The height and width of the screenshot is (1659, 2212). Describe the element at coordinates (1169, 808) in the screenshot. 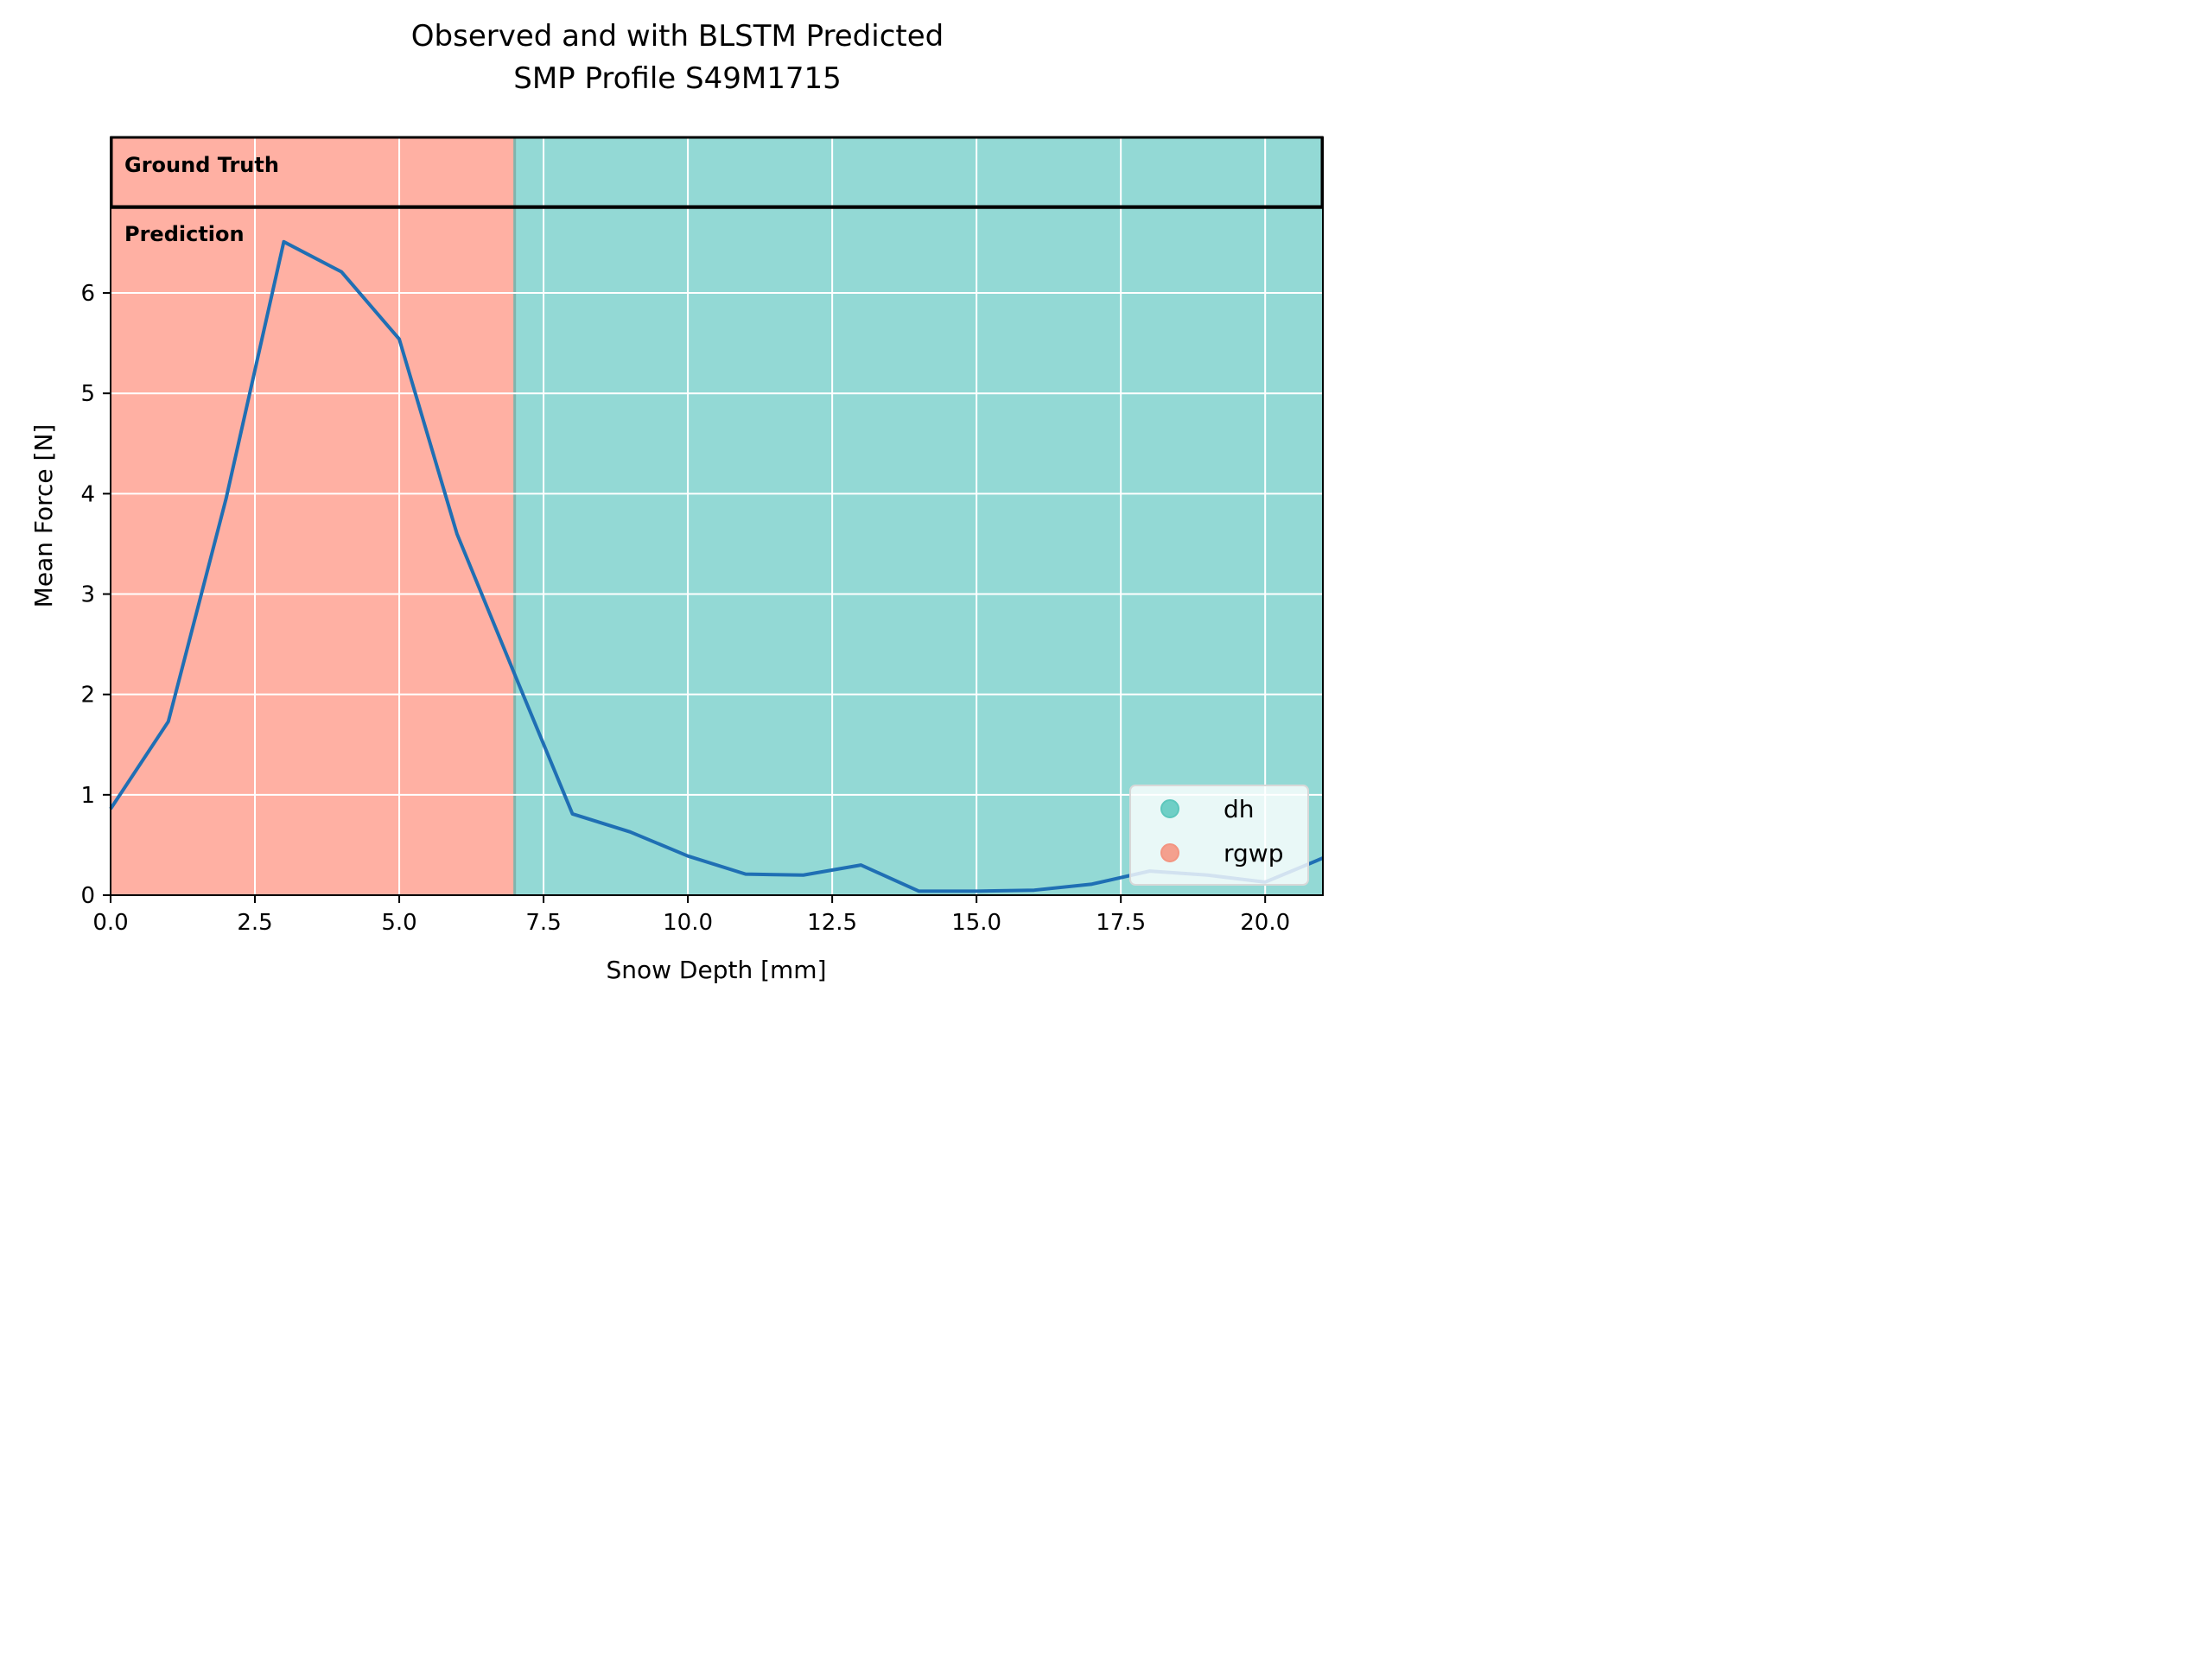

I see `legend-dh-marker` at that location.